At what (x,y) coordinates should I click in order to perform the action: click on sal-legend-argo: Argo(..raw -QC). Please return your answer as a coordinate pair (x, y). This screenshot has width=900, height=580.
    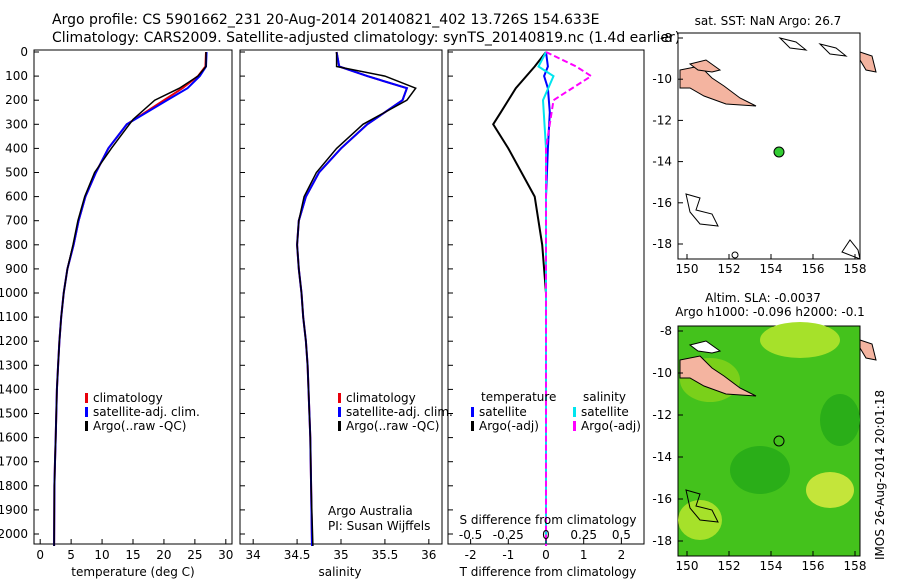
    Looking at the image, I should click on (392, 426).